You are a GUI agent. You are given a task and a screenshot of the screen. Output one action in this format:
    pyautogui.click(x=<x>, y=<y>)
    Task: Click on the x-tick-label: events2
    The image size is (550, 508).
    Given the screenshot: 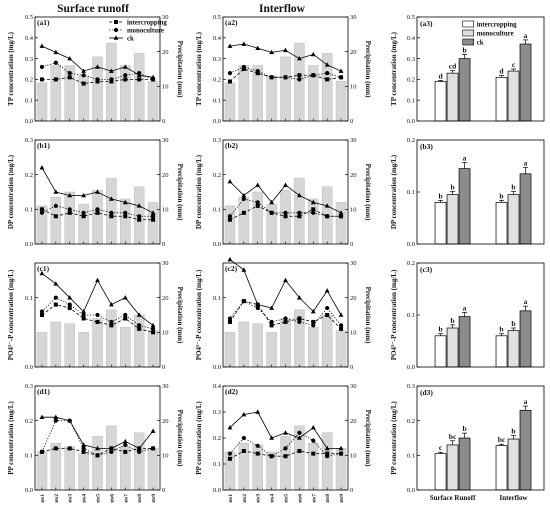 What is the action you would take?
    pyautogui.click(x=57, y=498)
    